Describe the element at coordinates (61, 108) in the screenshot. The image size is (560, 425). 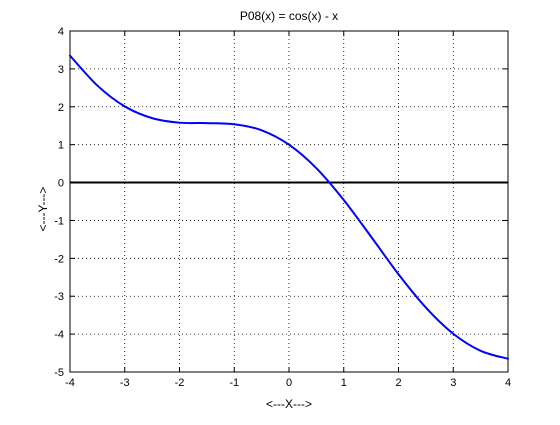
I see `y-tick-label: 2` at that location.